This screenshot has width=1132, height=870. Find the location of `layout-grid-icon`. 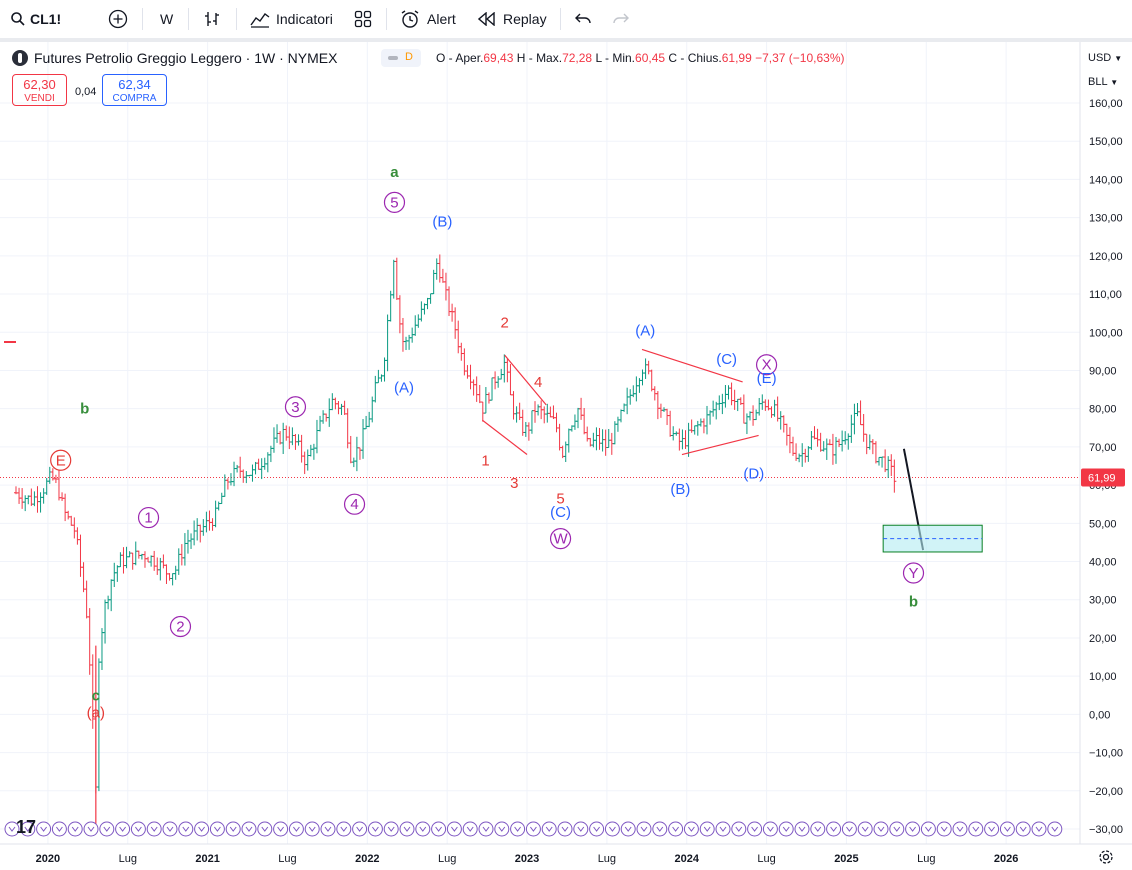

layout-grid-icon is located at coordinates (363, 19).